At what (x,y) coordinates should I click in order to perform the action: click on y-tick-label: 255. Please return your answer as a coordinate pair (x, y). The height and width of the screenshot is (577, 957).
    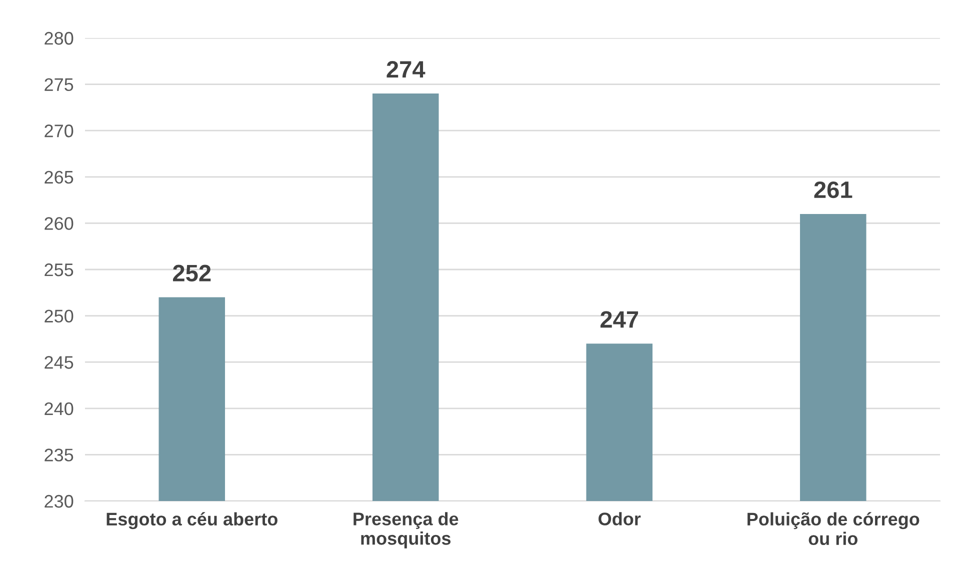
    Looking at the image, I should click on (59, 269).